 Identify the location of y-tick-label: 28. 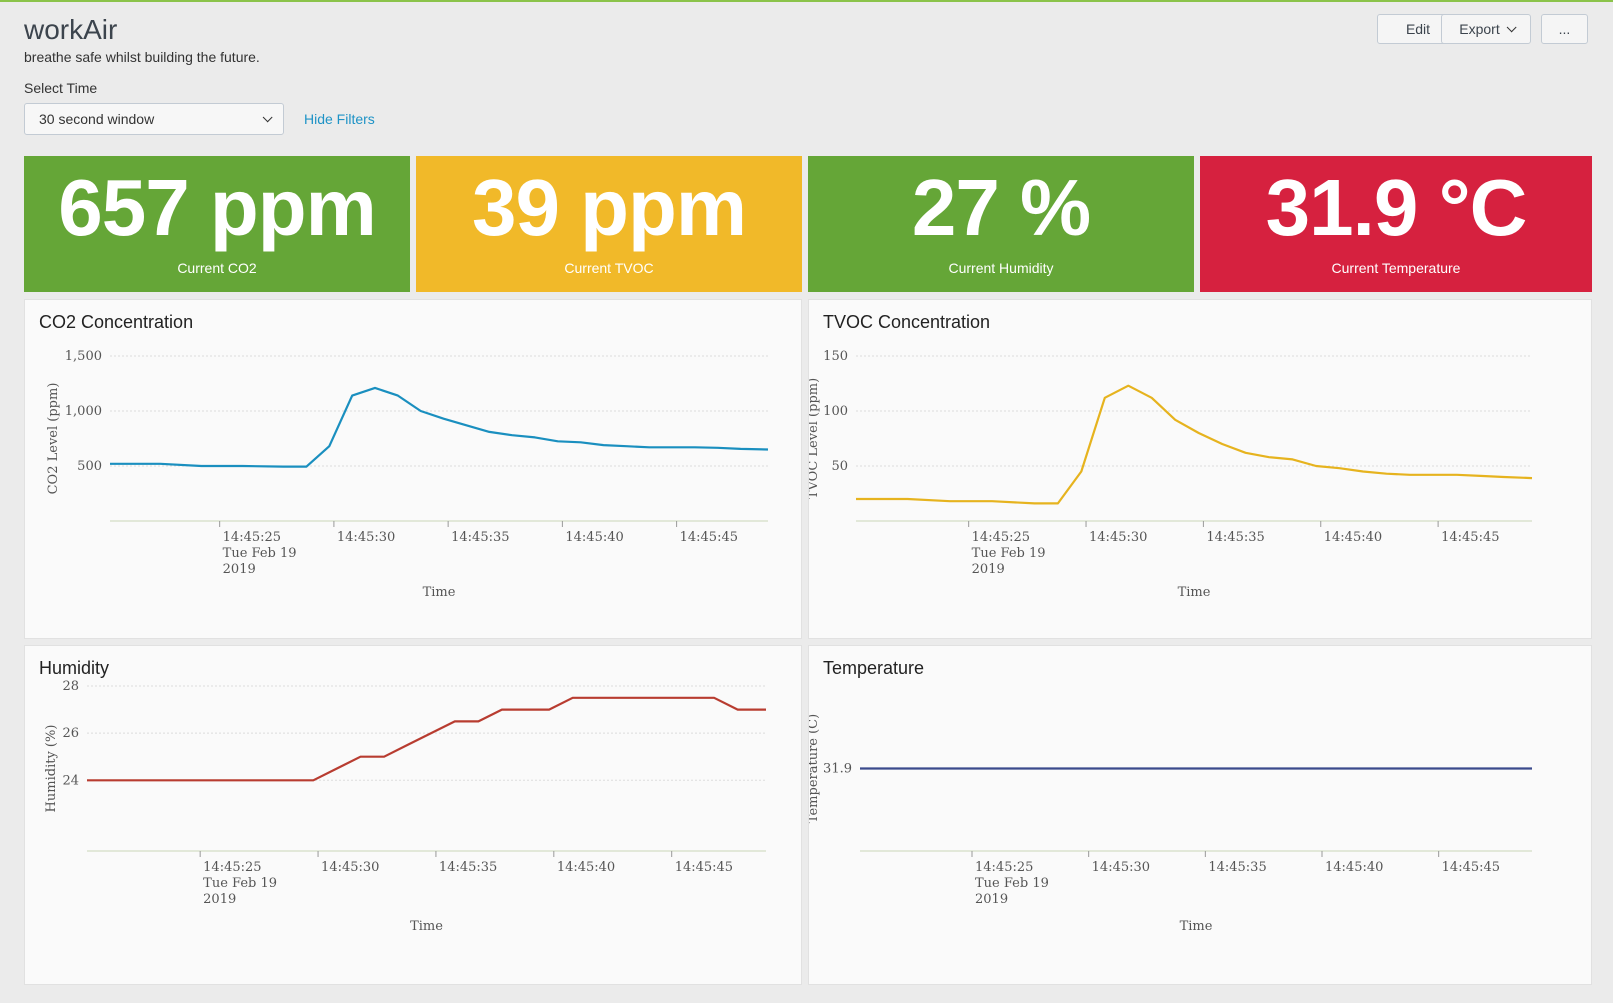
(70, 686).